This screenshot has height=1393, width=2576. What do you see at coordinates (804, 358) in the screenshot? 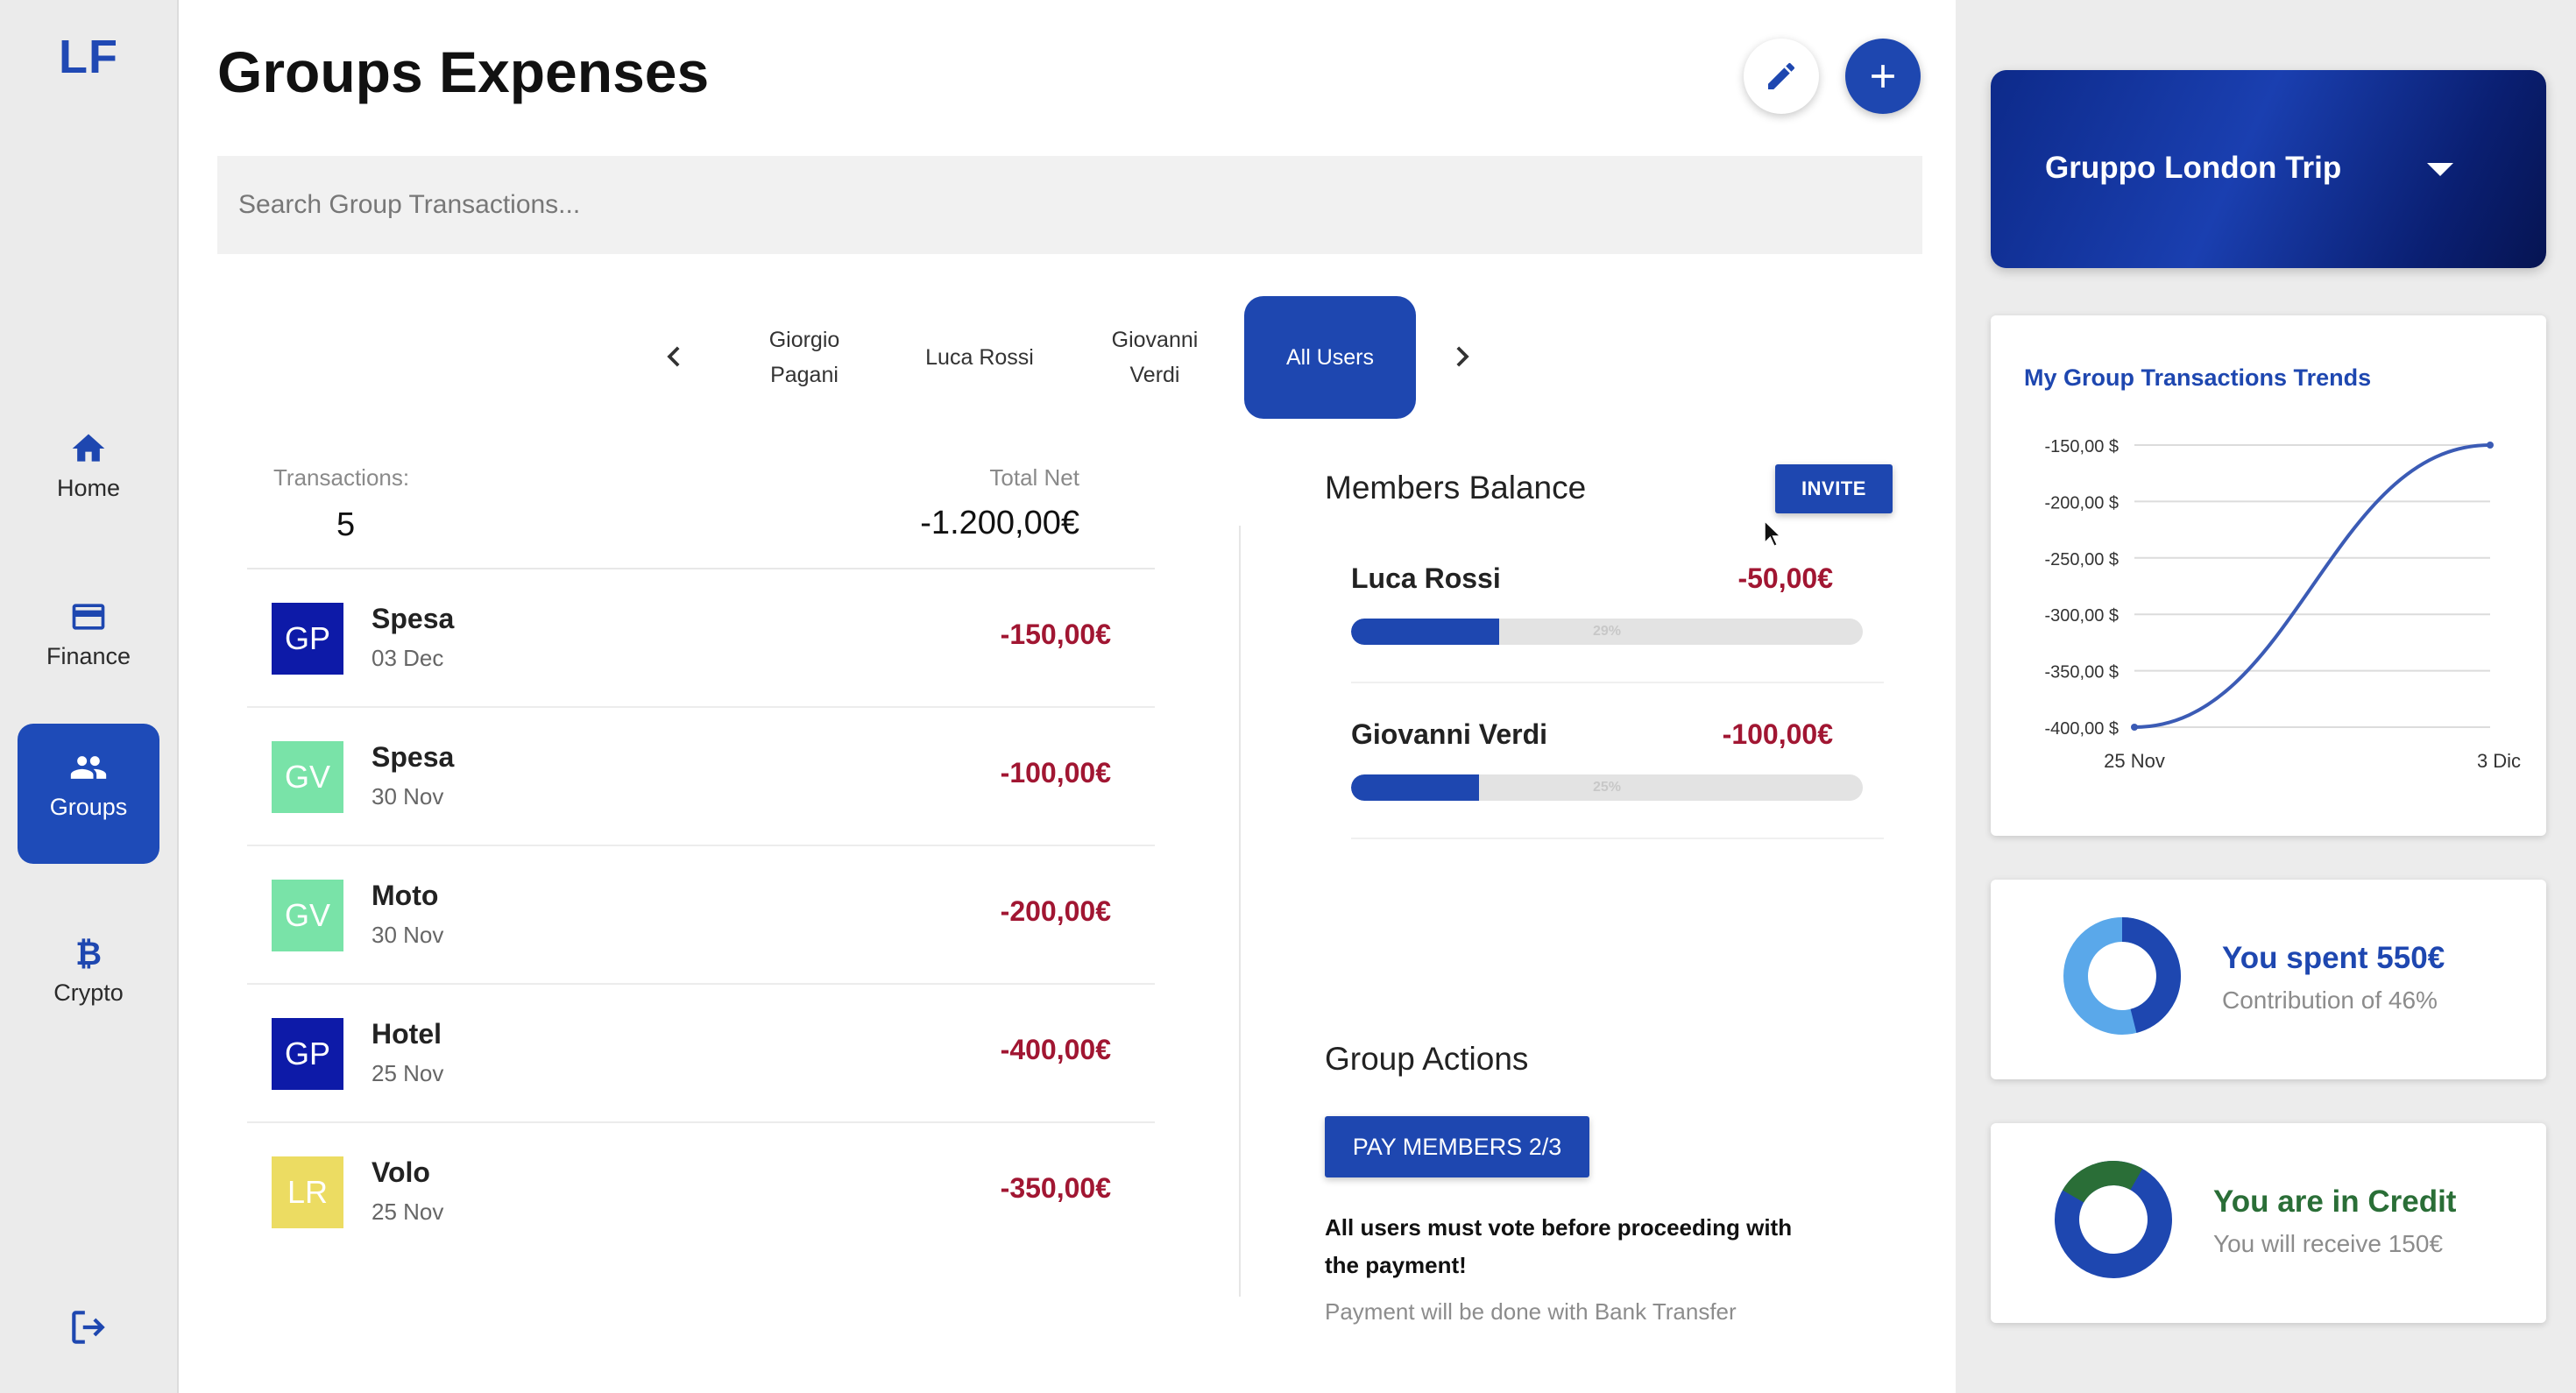
I see `tab-user-giorgio-pagani: Giorgio Pagani` at bounding box center [804, 358].